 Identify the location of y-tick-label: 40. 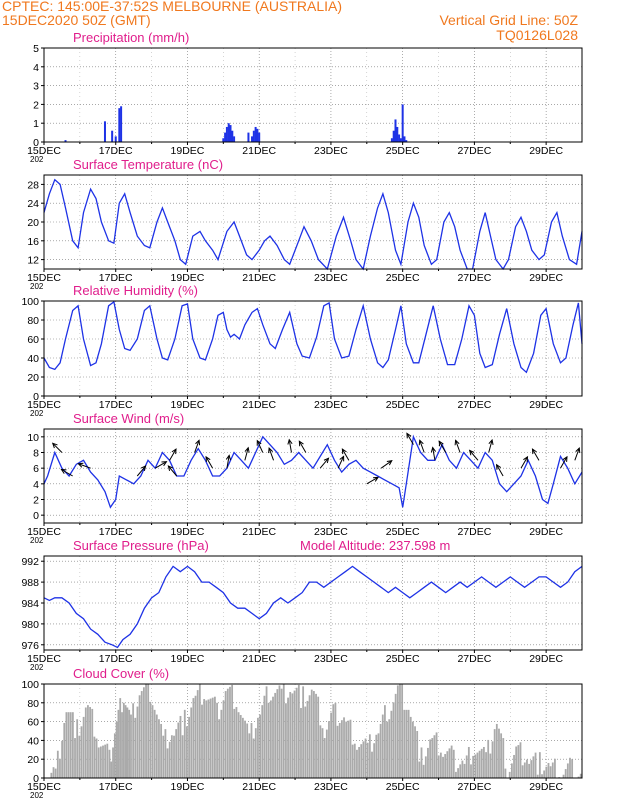
(33, 741).